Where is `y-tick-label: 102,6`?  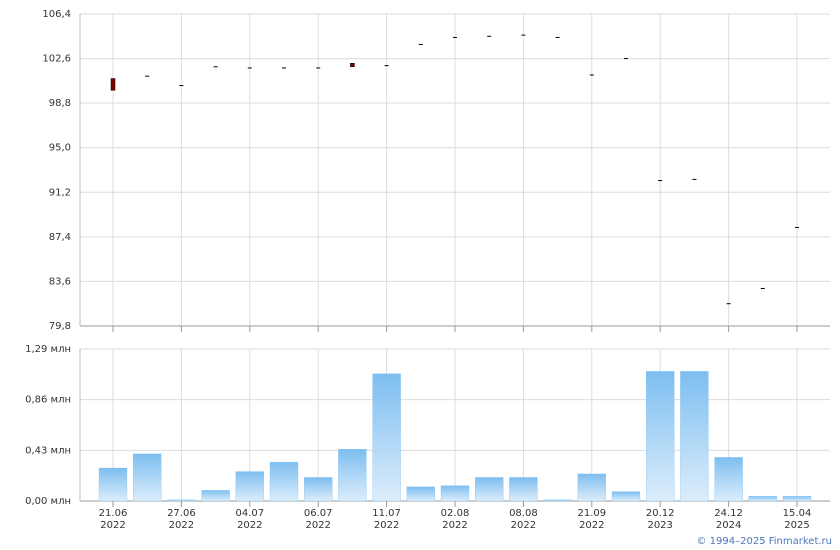 y-tick-label: 102,6 is located at coordinates (56, 59).